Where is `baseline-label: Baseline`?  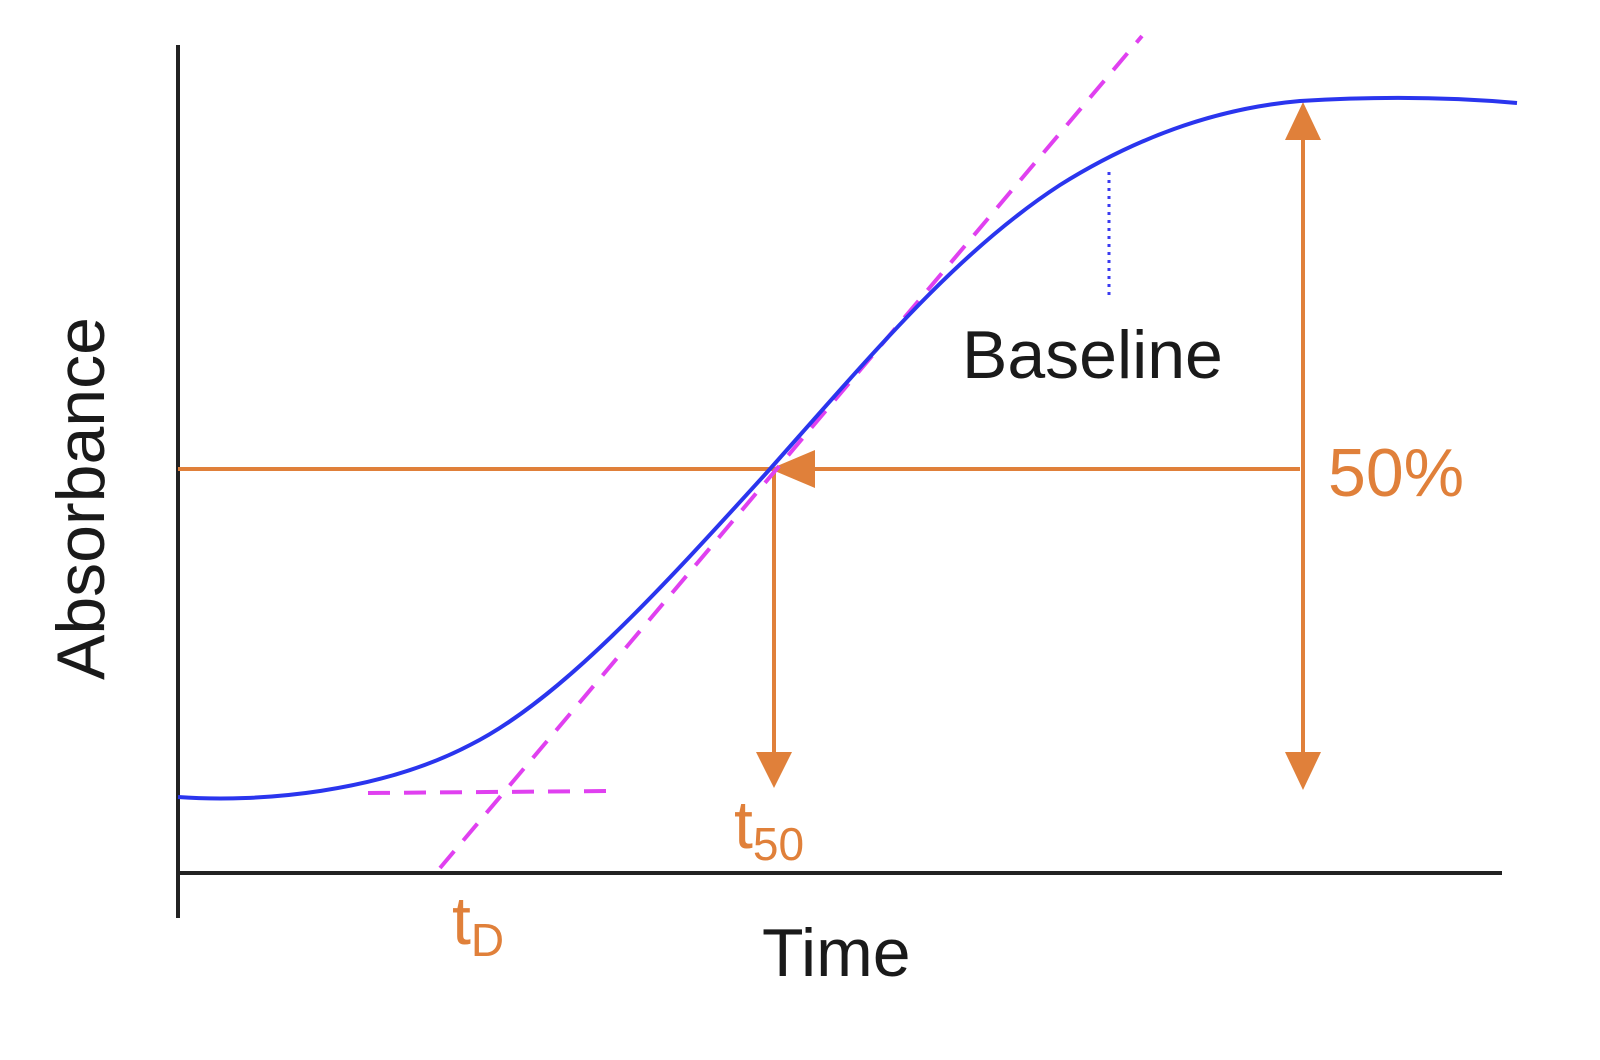
baseline-label: Baseline is located at coordinates (1092, 355).